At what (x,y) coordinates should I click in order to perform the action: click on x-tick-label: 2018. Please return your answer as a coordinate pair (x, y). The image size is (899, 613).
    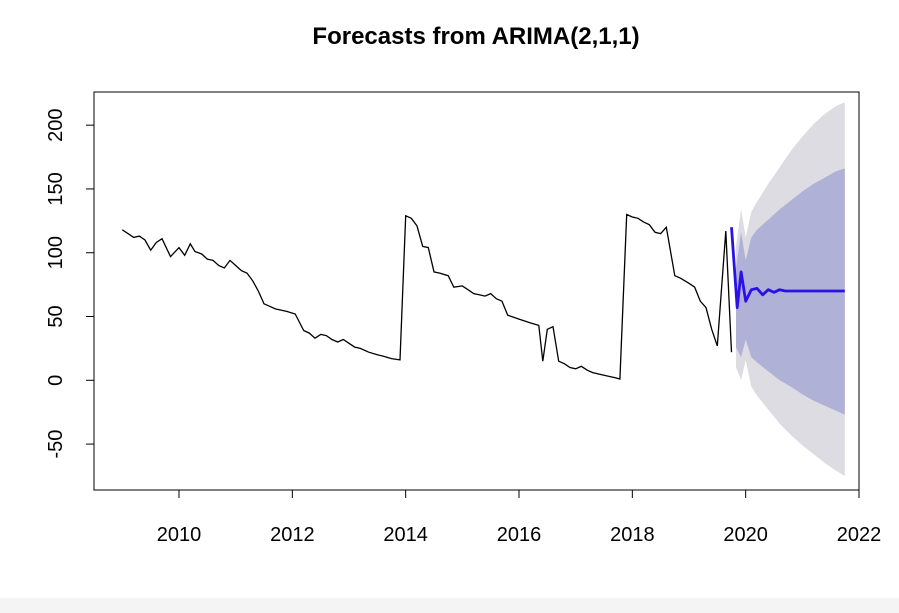
    Looking at the image, I should click on (632, 535).